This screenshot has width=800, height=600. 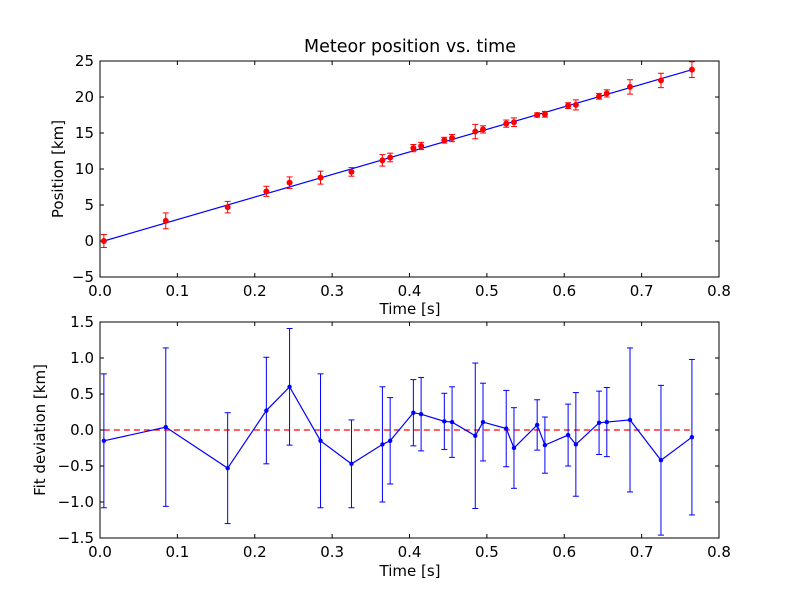 What do you see at coordinates (100, 291) in the screenshot?
I see `position-chart-xtick-label: 0.0` at bounding box center [100, 291].